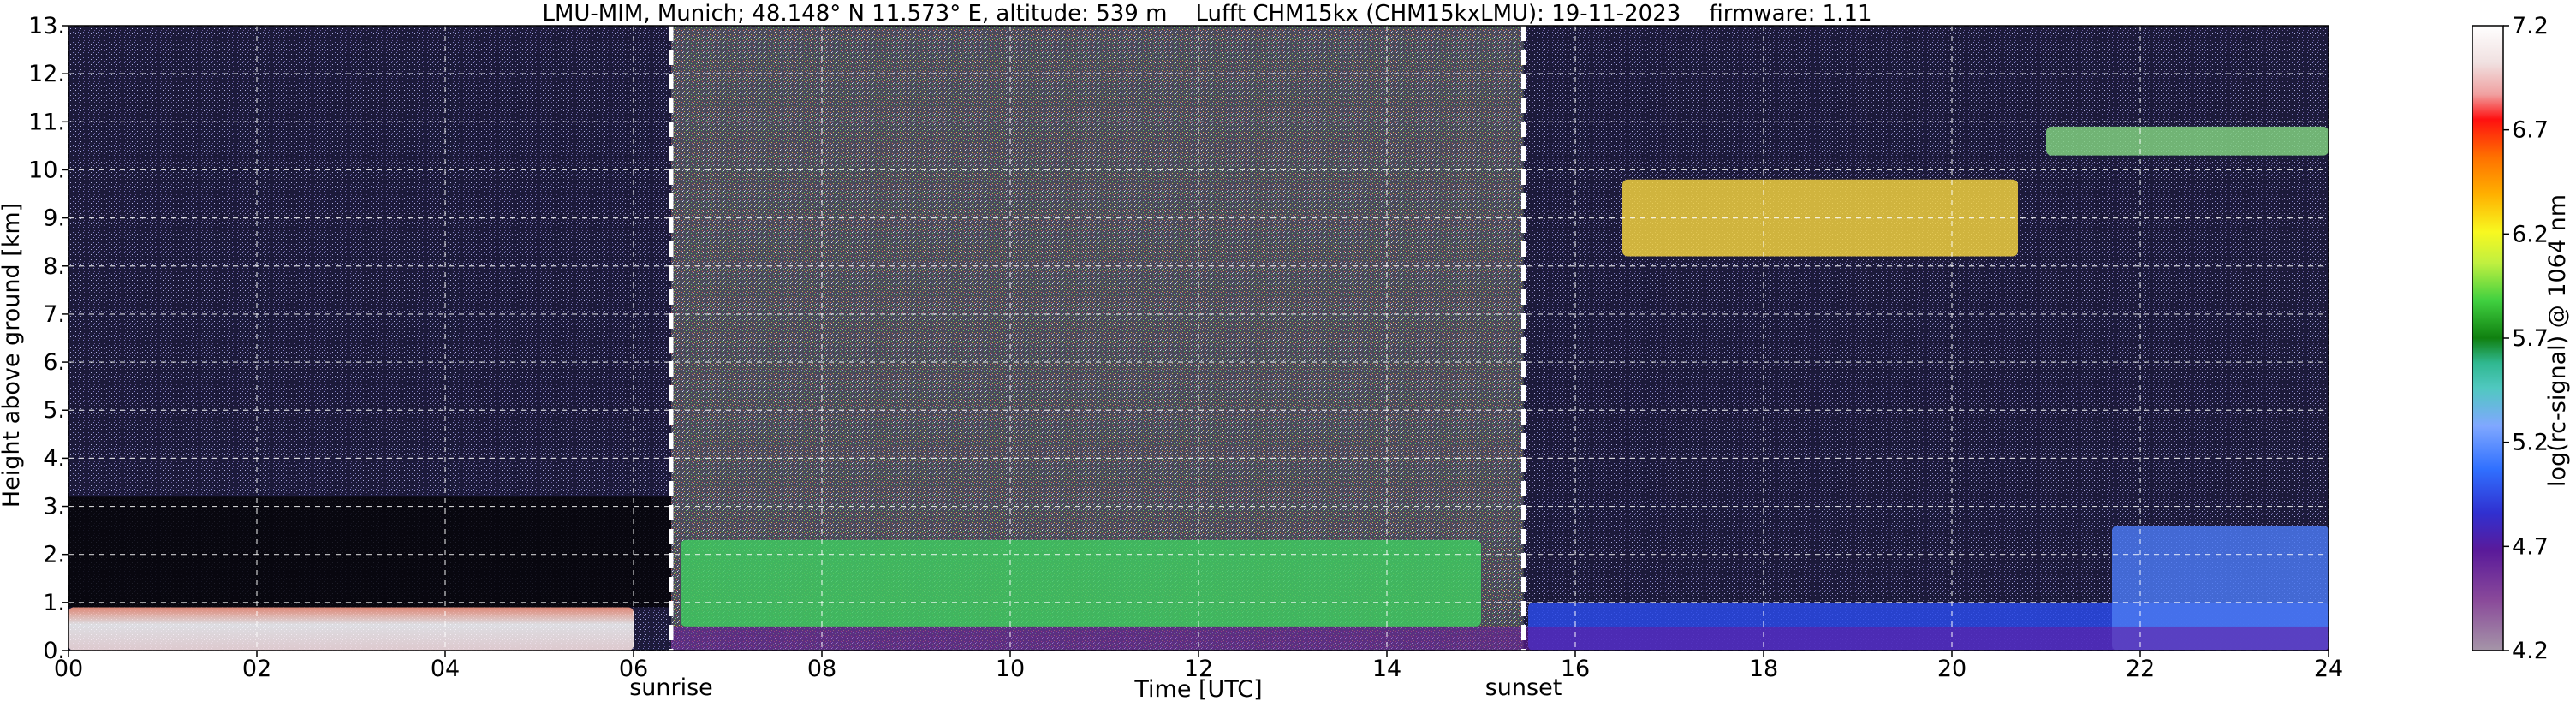 The image size is (2576, 707). What do you see at coordinates (54, 603) in the screenshot?
I see `y-tick-label: 1.` at bounding box center [54, 603].